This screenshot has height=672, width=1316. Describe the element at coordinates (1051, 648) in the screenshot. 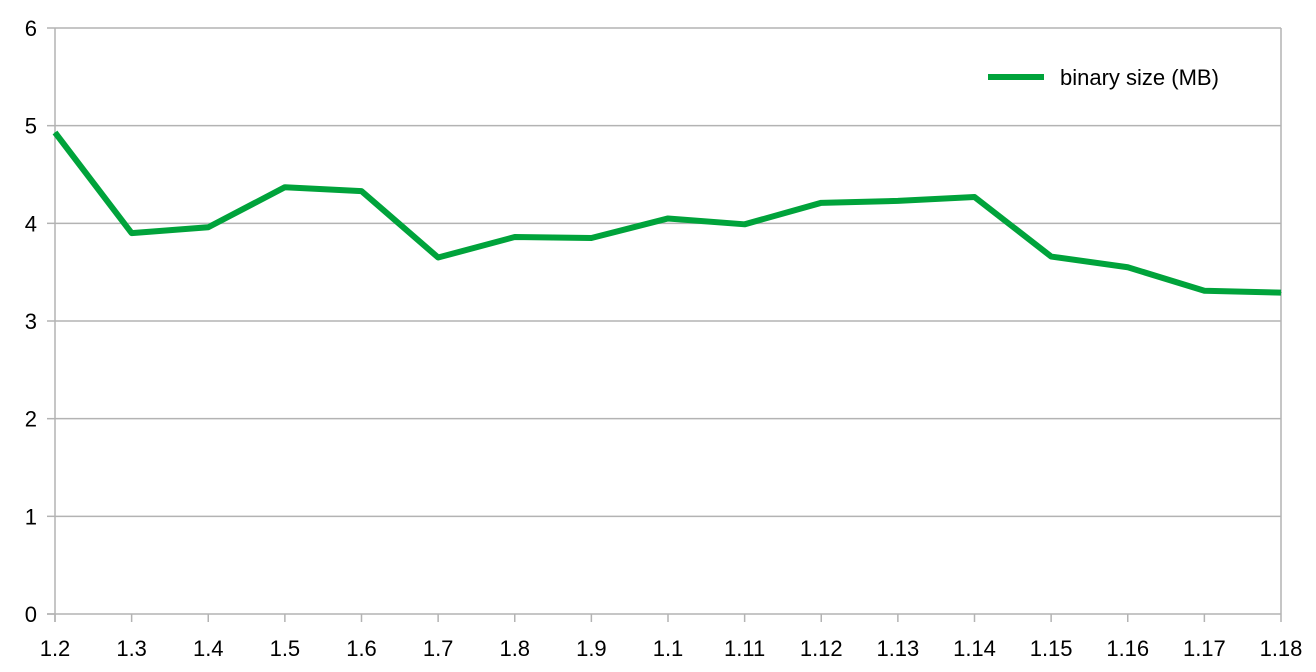

I see `x-tick-label: 1.15` at that location.